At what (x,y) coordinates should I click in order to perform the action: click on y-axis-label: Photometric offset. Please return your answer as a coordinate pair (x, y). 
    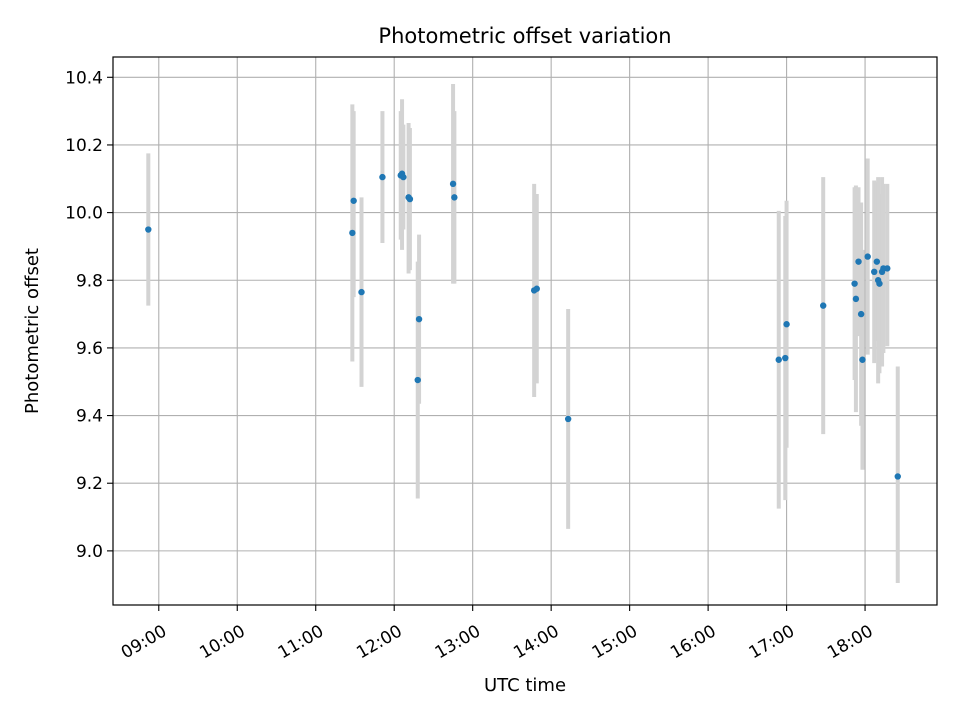
    Looking at the image, I should click on (32, 331).